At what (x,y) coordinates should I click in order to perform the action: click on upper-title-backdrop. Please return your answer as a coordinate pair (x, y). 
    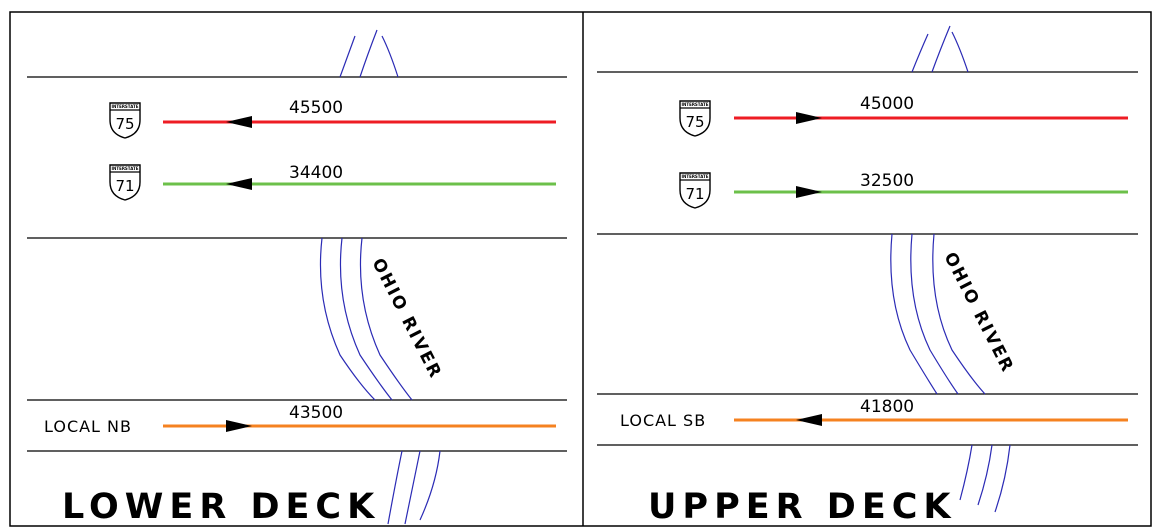
    Looking at the image, I should click on (801, 505).